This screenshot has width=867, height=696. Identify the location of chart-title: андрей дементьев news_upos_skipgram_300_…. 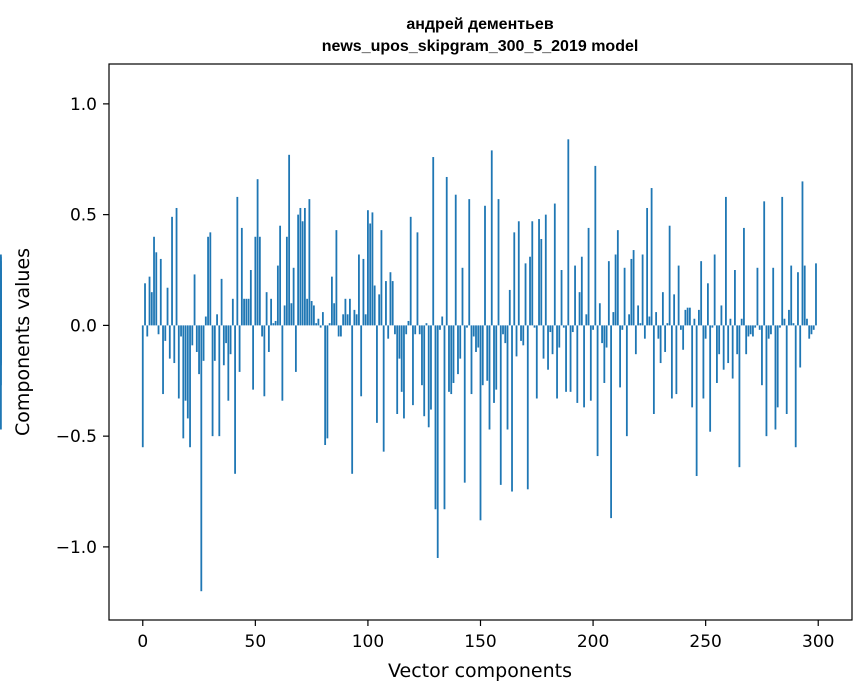
(480, 35).